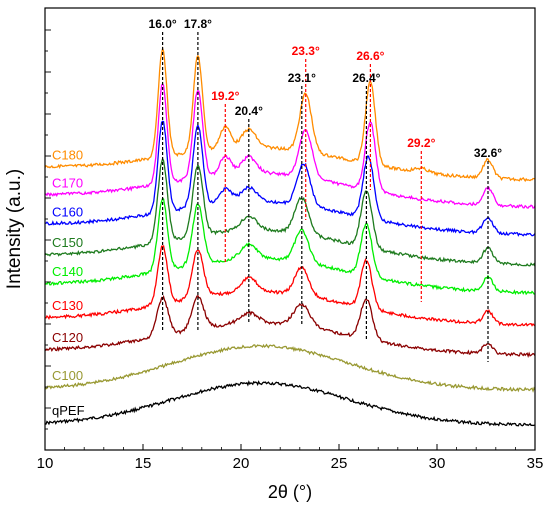 This screenshot has width=550, height=508. Describe the element at coordinates (290, 368) in the screenshot. I see `series-line-c100` at that location.